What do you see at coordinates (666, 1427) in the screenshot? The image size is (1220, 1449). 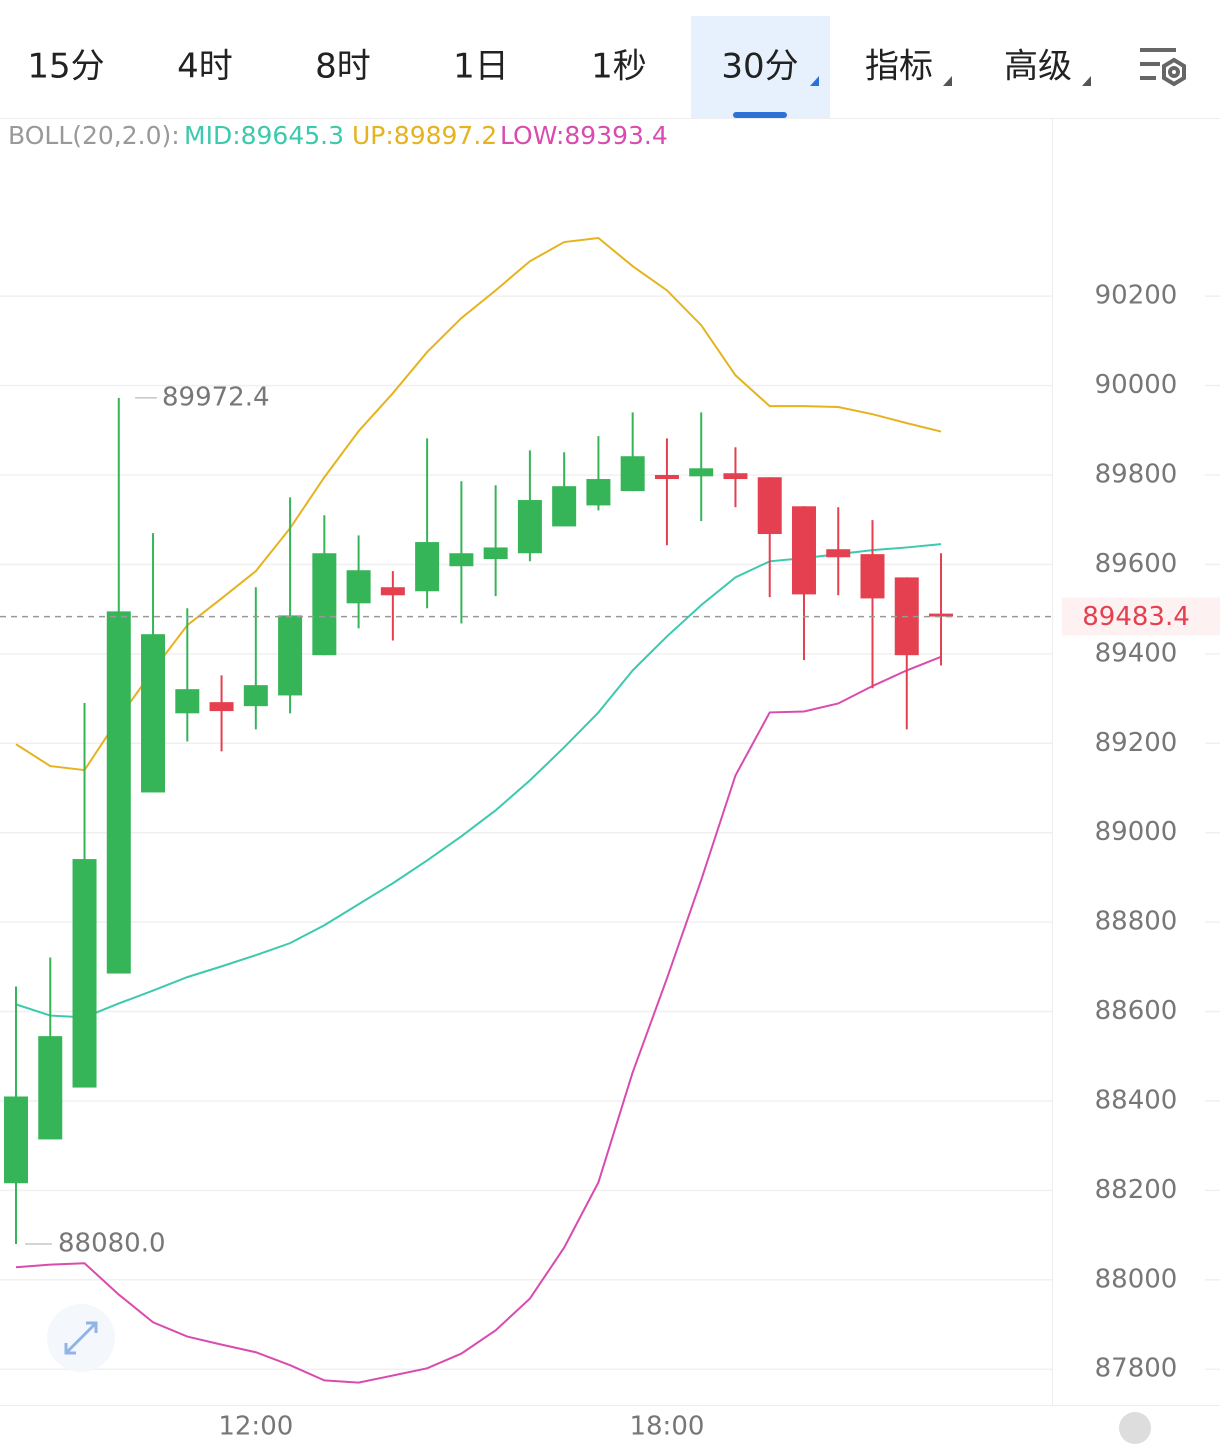 I see `x-tick-label: 18:00` at bounding box center [666, 1427].